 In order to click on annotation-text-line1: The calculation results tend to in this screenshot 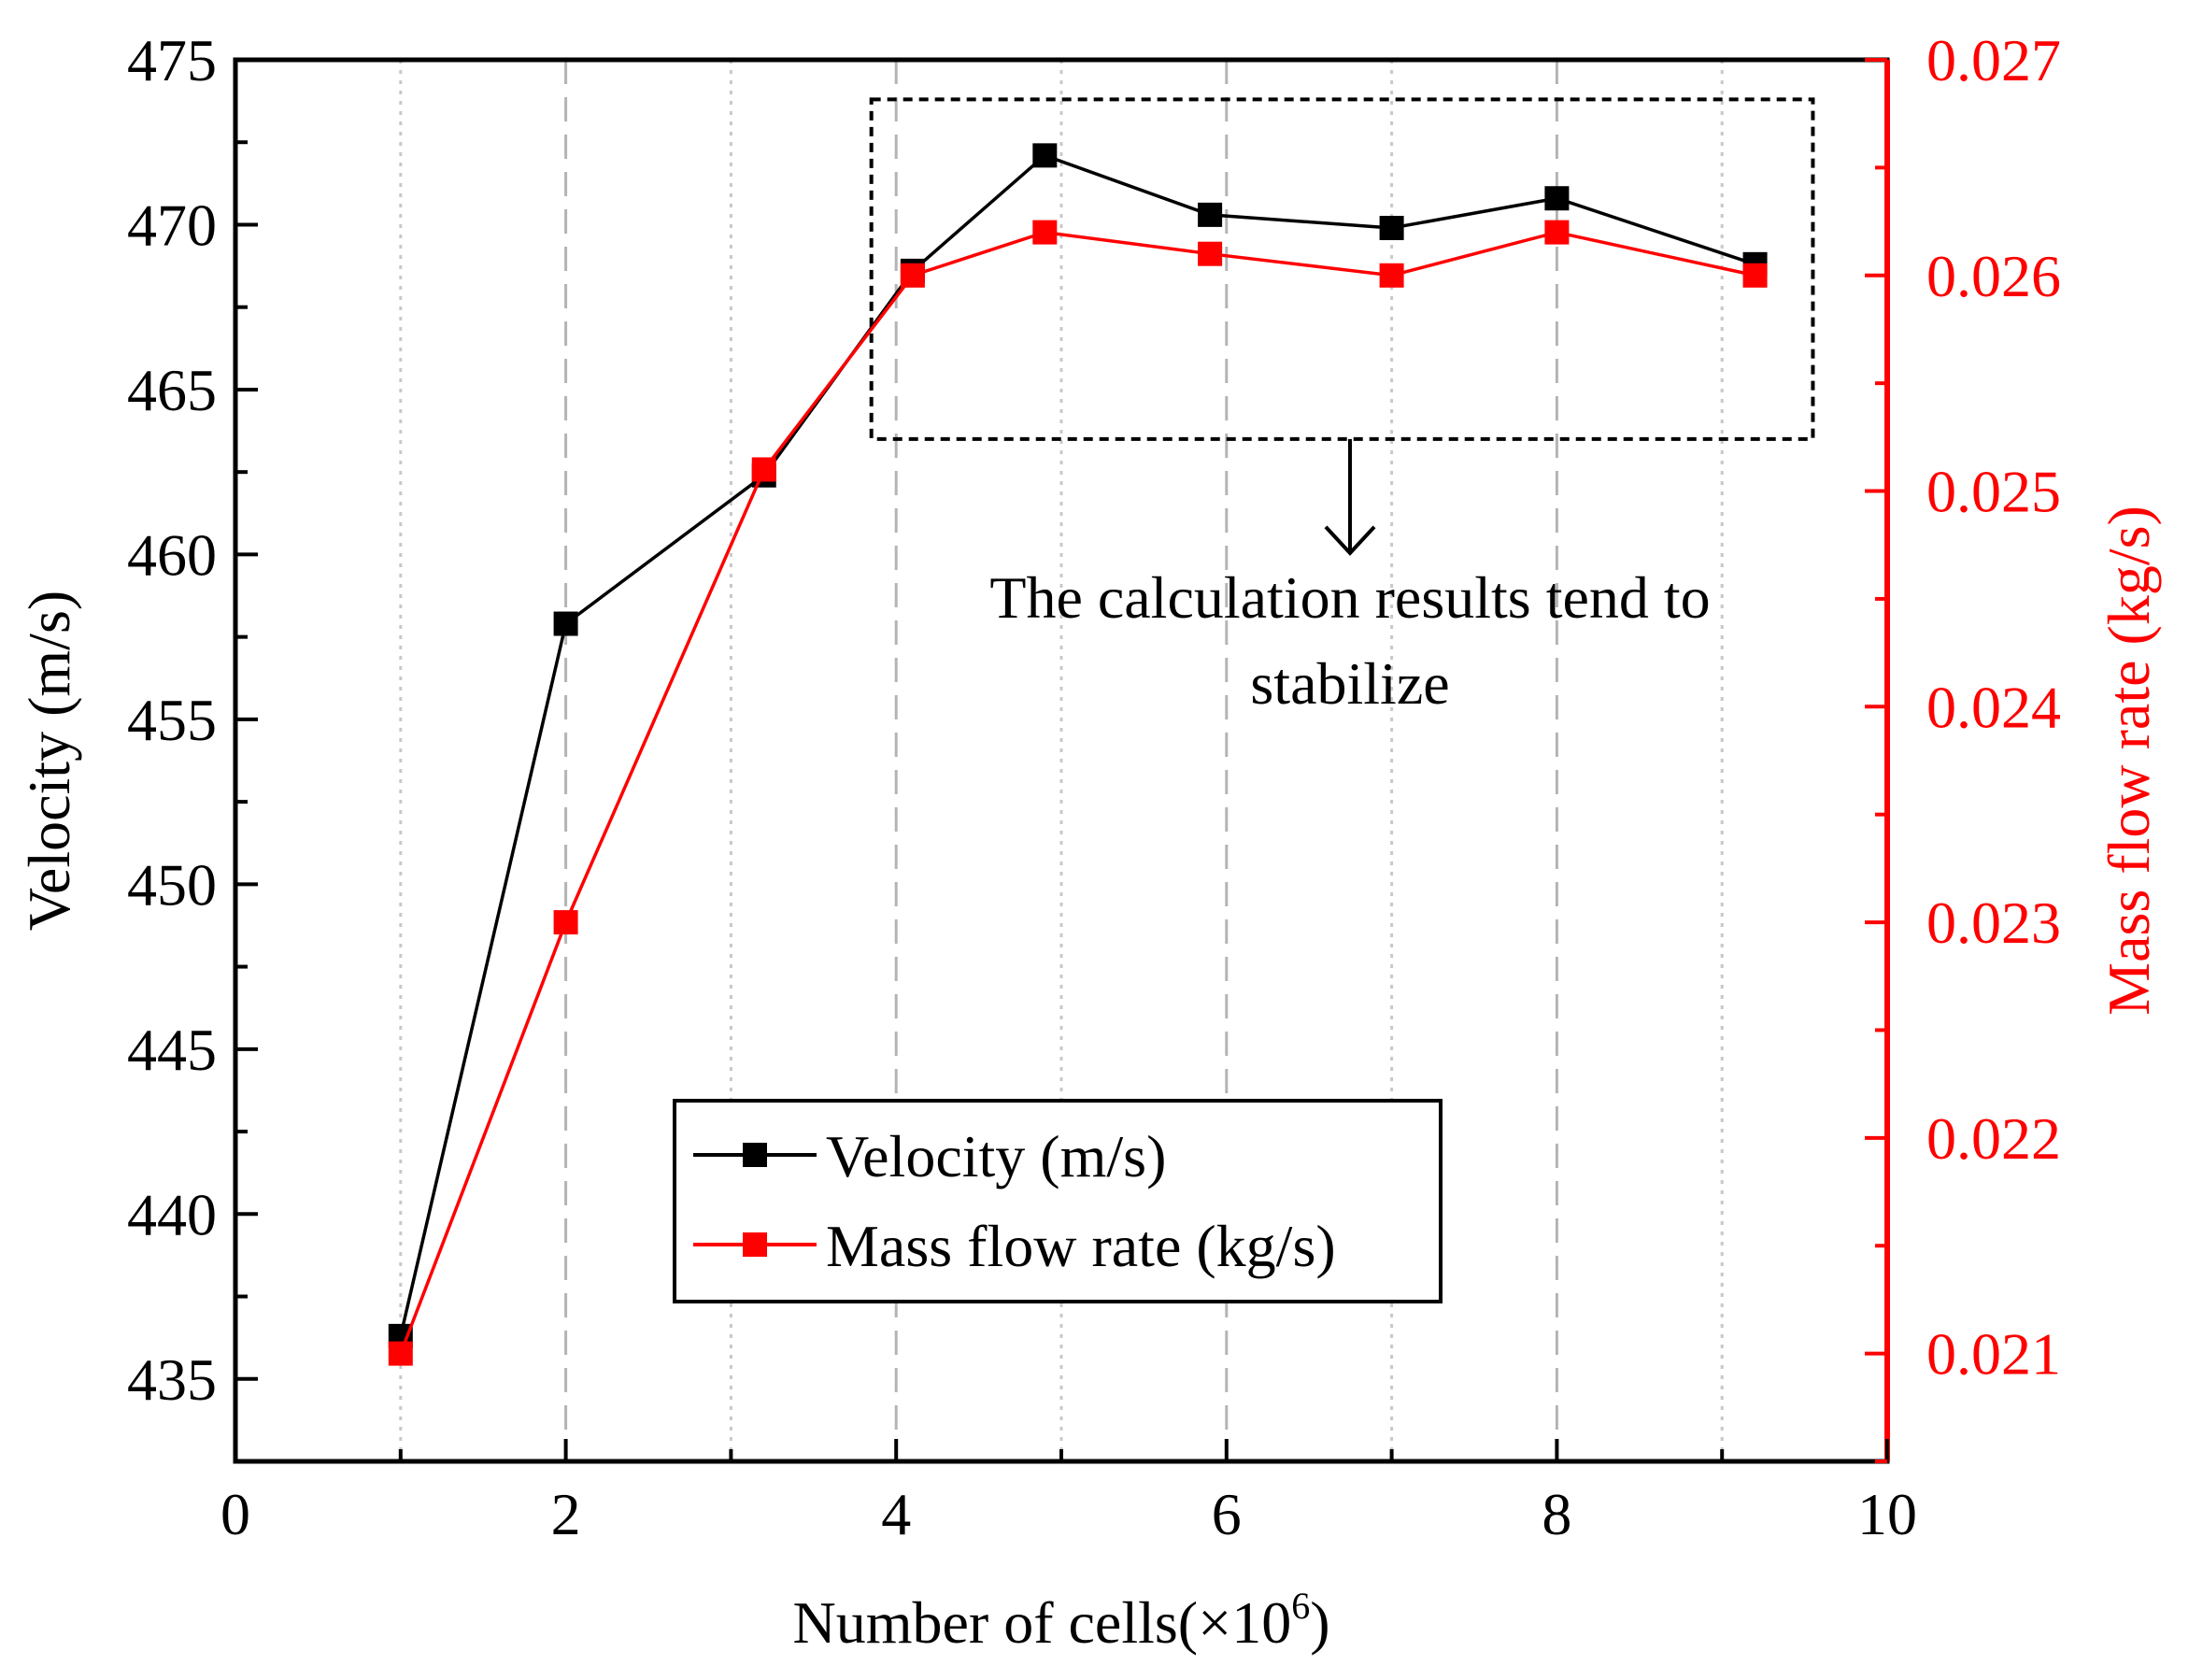, I will do `click(1349, 597)`.